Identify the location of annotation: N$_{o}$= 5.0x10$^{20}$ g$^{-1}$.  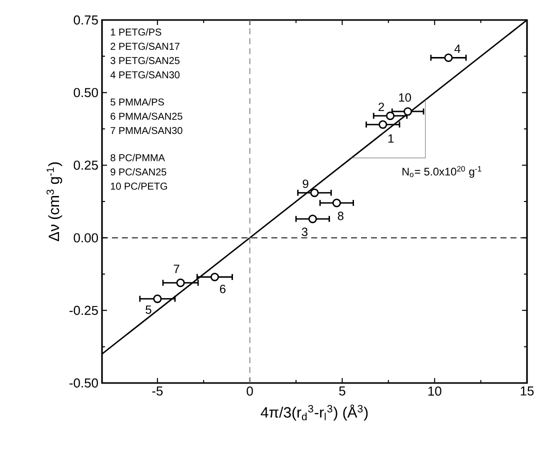
(442, 172).